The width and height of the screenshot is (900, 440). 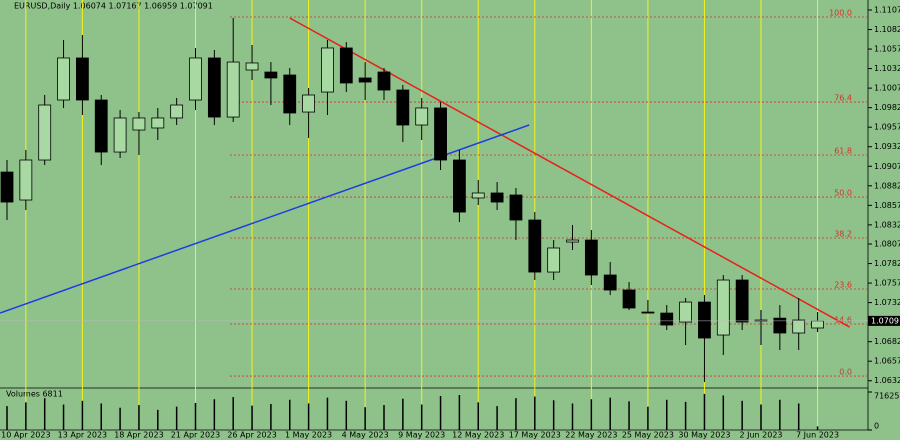 What do you see at coordinates (887, 146) in the screenshot?
I see `y-tick-label: 1.09320` at bounding box center [887, 146].